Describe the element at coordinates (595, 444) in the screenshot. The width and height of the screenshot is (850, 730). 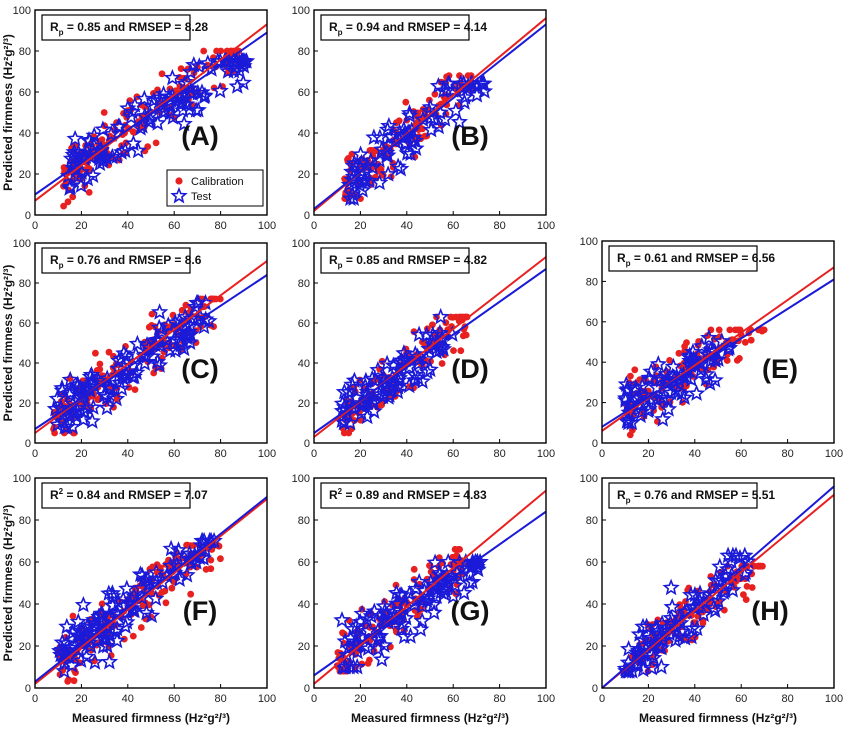
I see `y-tick-label: 0` at that location.